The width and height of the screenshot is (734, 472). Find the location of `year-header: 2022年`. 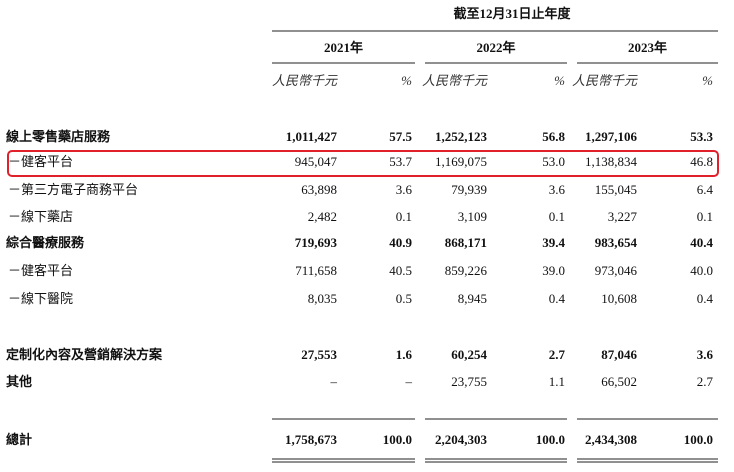

year-header: 2022年 is located at coordinates (495, 47).